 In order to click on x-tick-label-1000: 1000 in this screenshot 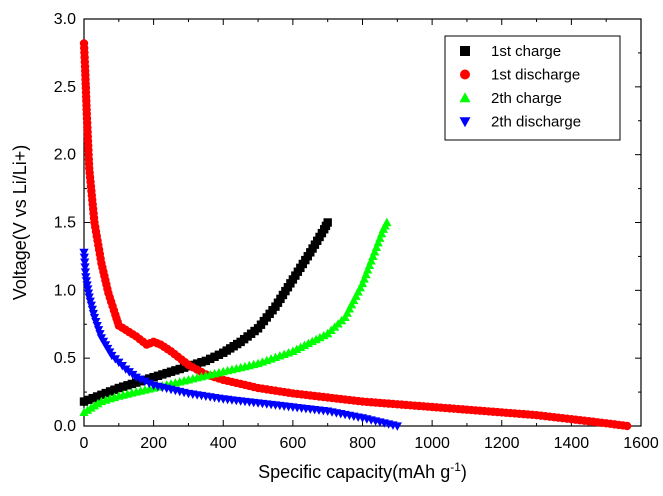, I will do `click(432, 443)`.